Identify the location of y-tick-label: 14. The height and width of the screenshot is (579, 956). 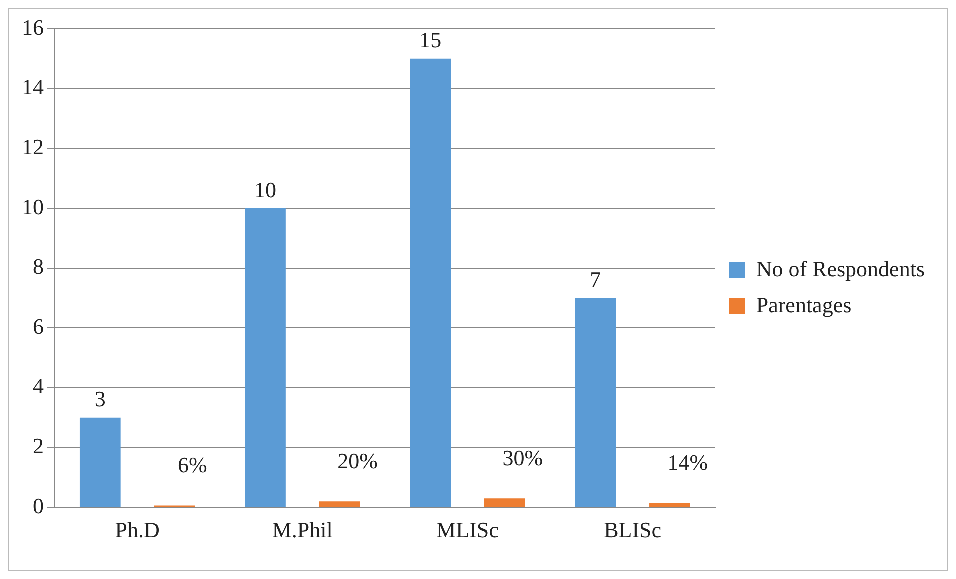
(33, 87).